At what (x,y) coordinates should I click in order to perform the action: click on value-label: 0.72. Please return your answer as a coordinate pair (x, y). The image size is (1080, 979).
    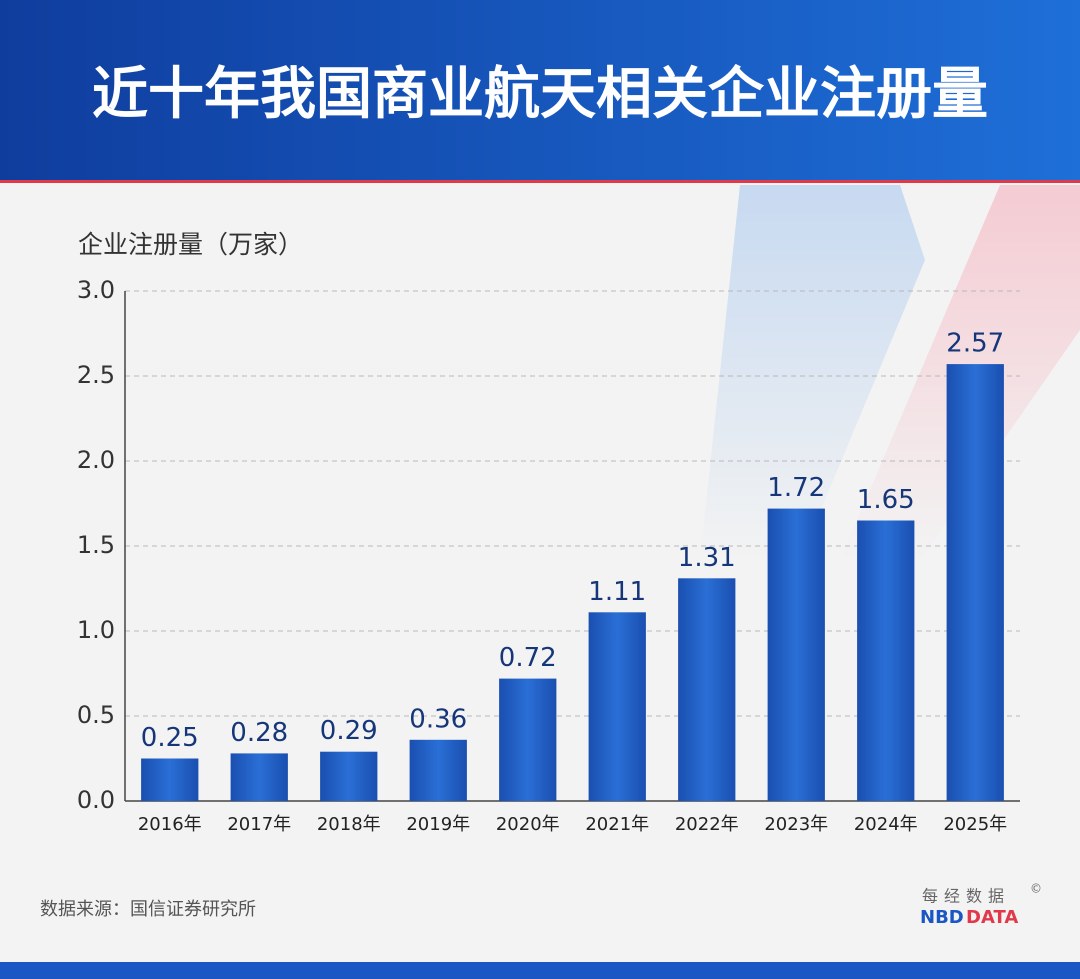
    Looking at the image, I should click on (528, 658).